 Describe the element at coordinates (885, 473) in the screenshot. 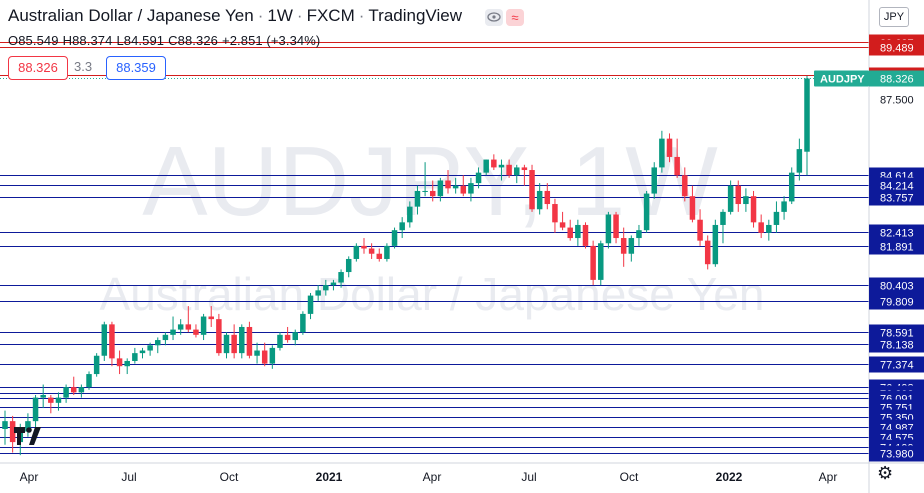

I see `gear-icon: ⚙` at that location.